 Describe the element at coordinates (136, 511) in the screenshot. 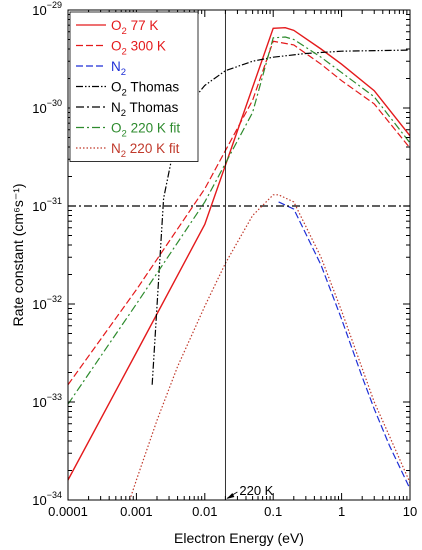

I see `x-tick-label: 0.001` at that location.